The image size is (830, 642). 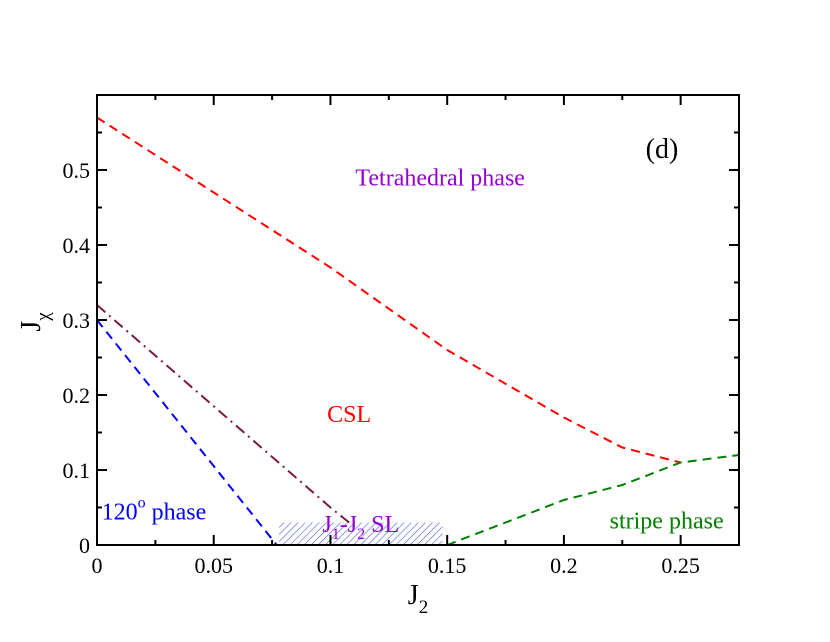 What do you see at coordinates (77, 170) in the screenshot?
I see `y-tick-label: 0.5` at bounding box center [77, 170].